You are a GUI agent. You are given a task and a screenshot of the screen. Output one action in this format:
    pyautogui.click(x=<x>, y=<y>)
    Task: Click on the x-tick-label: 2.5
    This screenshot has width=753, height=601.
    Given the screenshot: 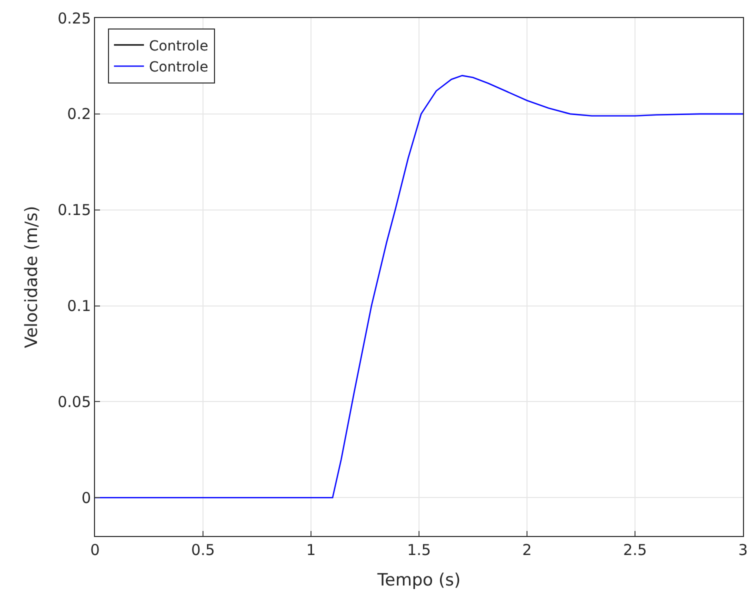 What is the action you would take?
    pyautogui.click(x=635, y=550)
    